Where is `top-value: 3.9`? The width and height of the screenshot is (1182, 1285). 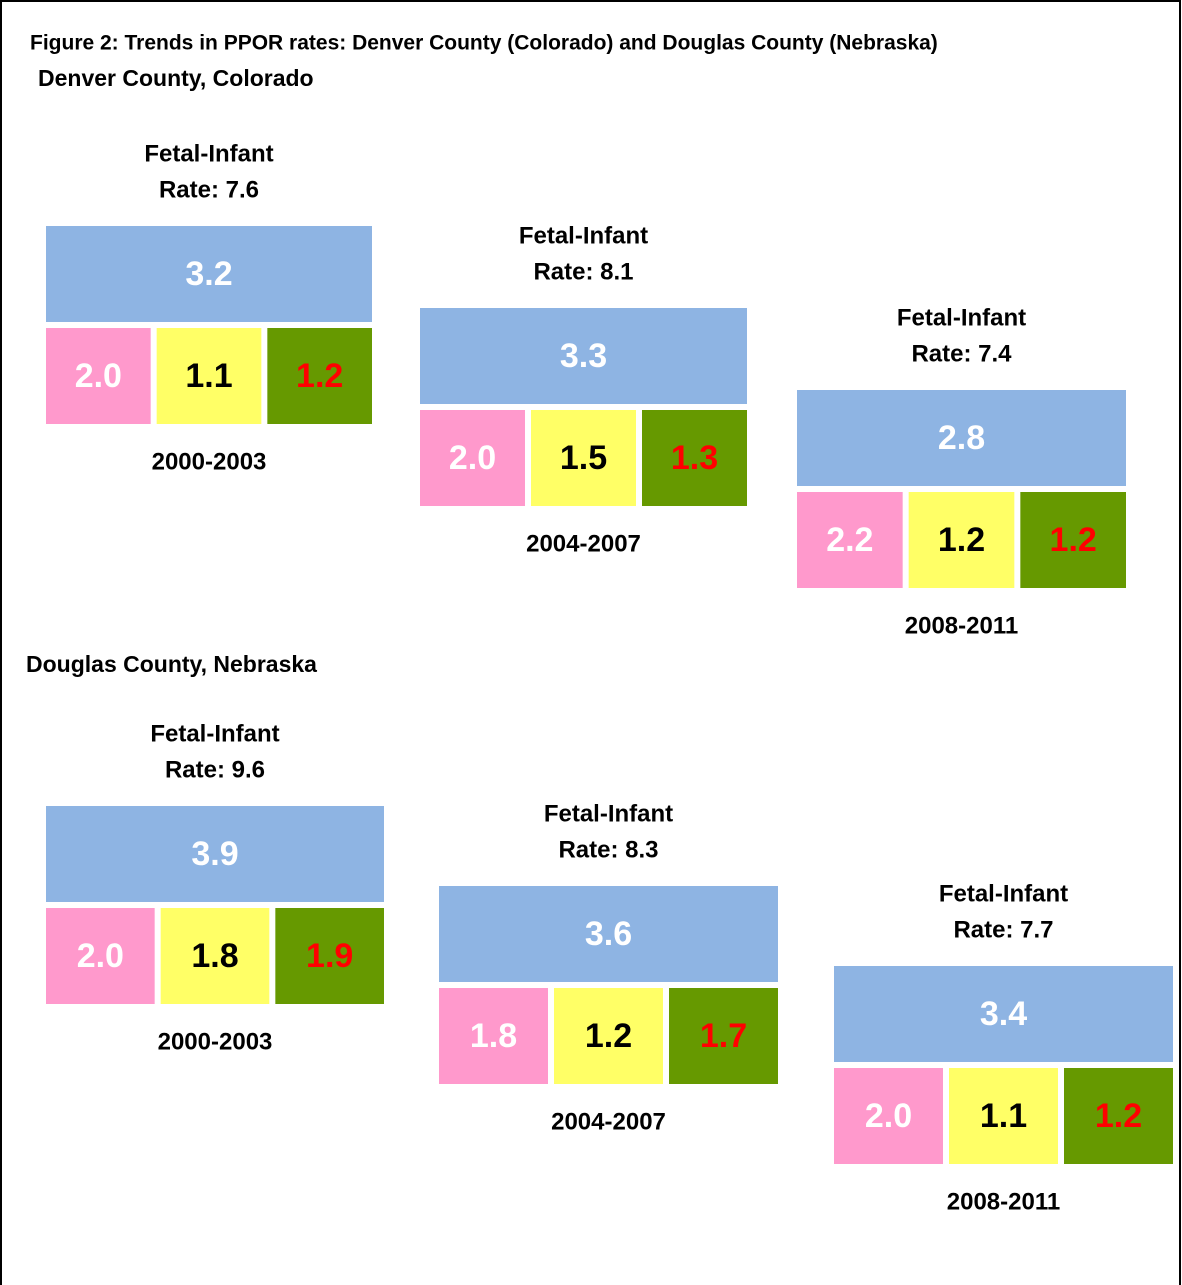
top-value: 3.9 is located at coordinates (214, 854).